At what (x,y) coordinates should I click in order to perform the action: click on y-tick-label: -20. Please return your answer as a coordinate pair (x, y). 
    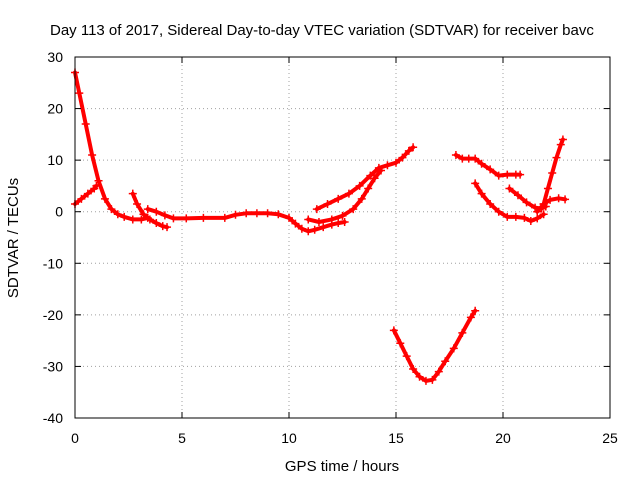
    Looking at the image, I should click on (53, 315).